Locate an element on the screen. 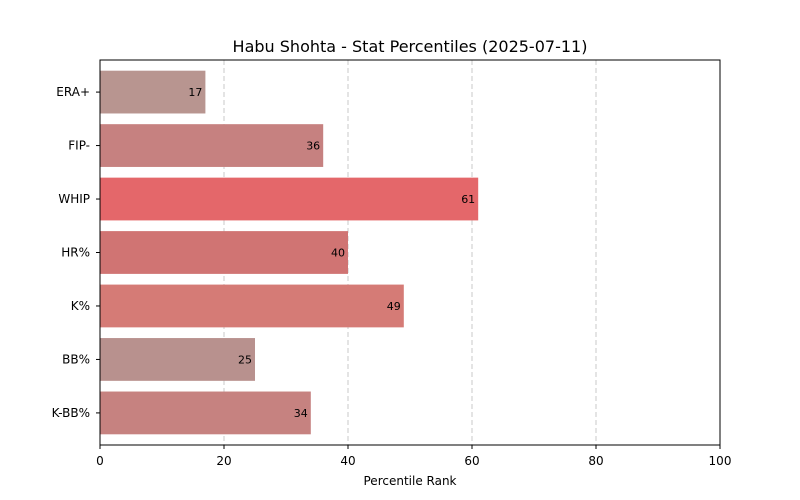  x-tick-label: 80 is located at coordinates (595, 461).